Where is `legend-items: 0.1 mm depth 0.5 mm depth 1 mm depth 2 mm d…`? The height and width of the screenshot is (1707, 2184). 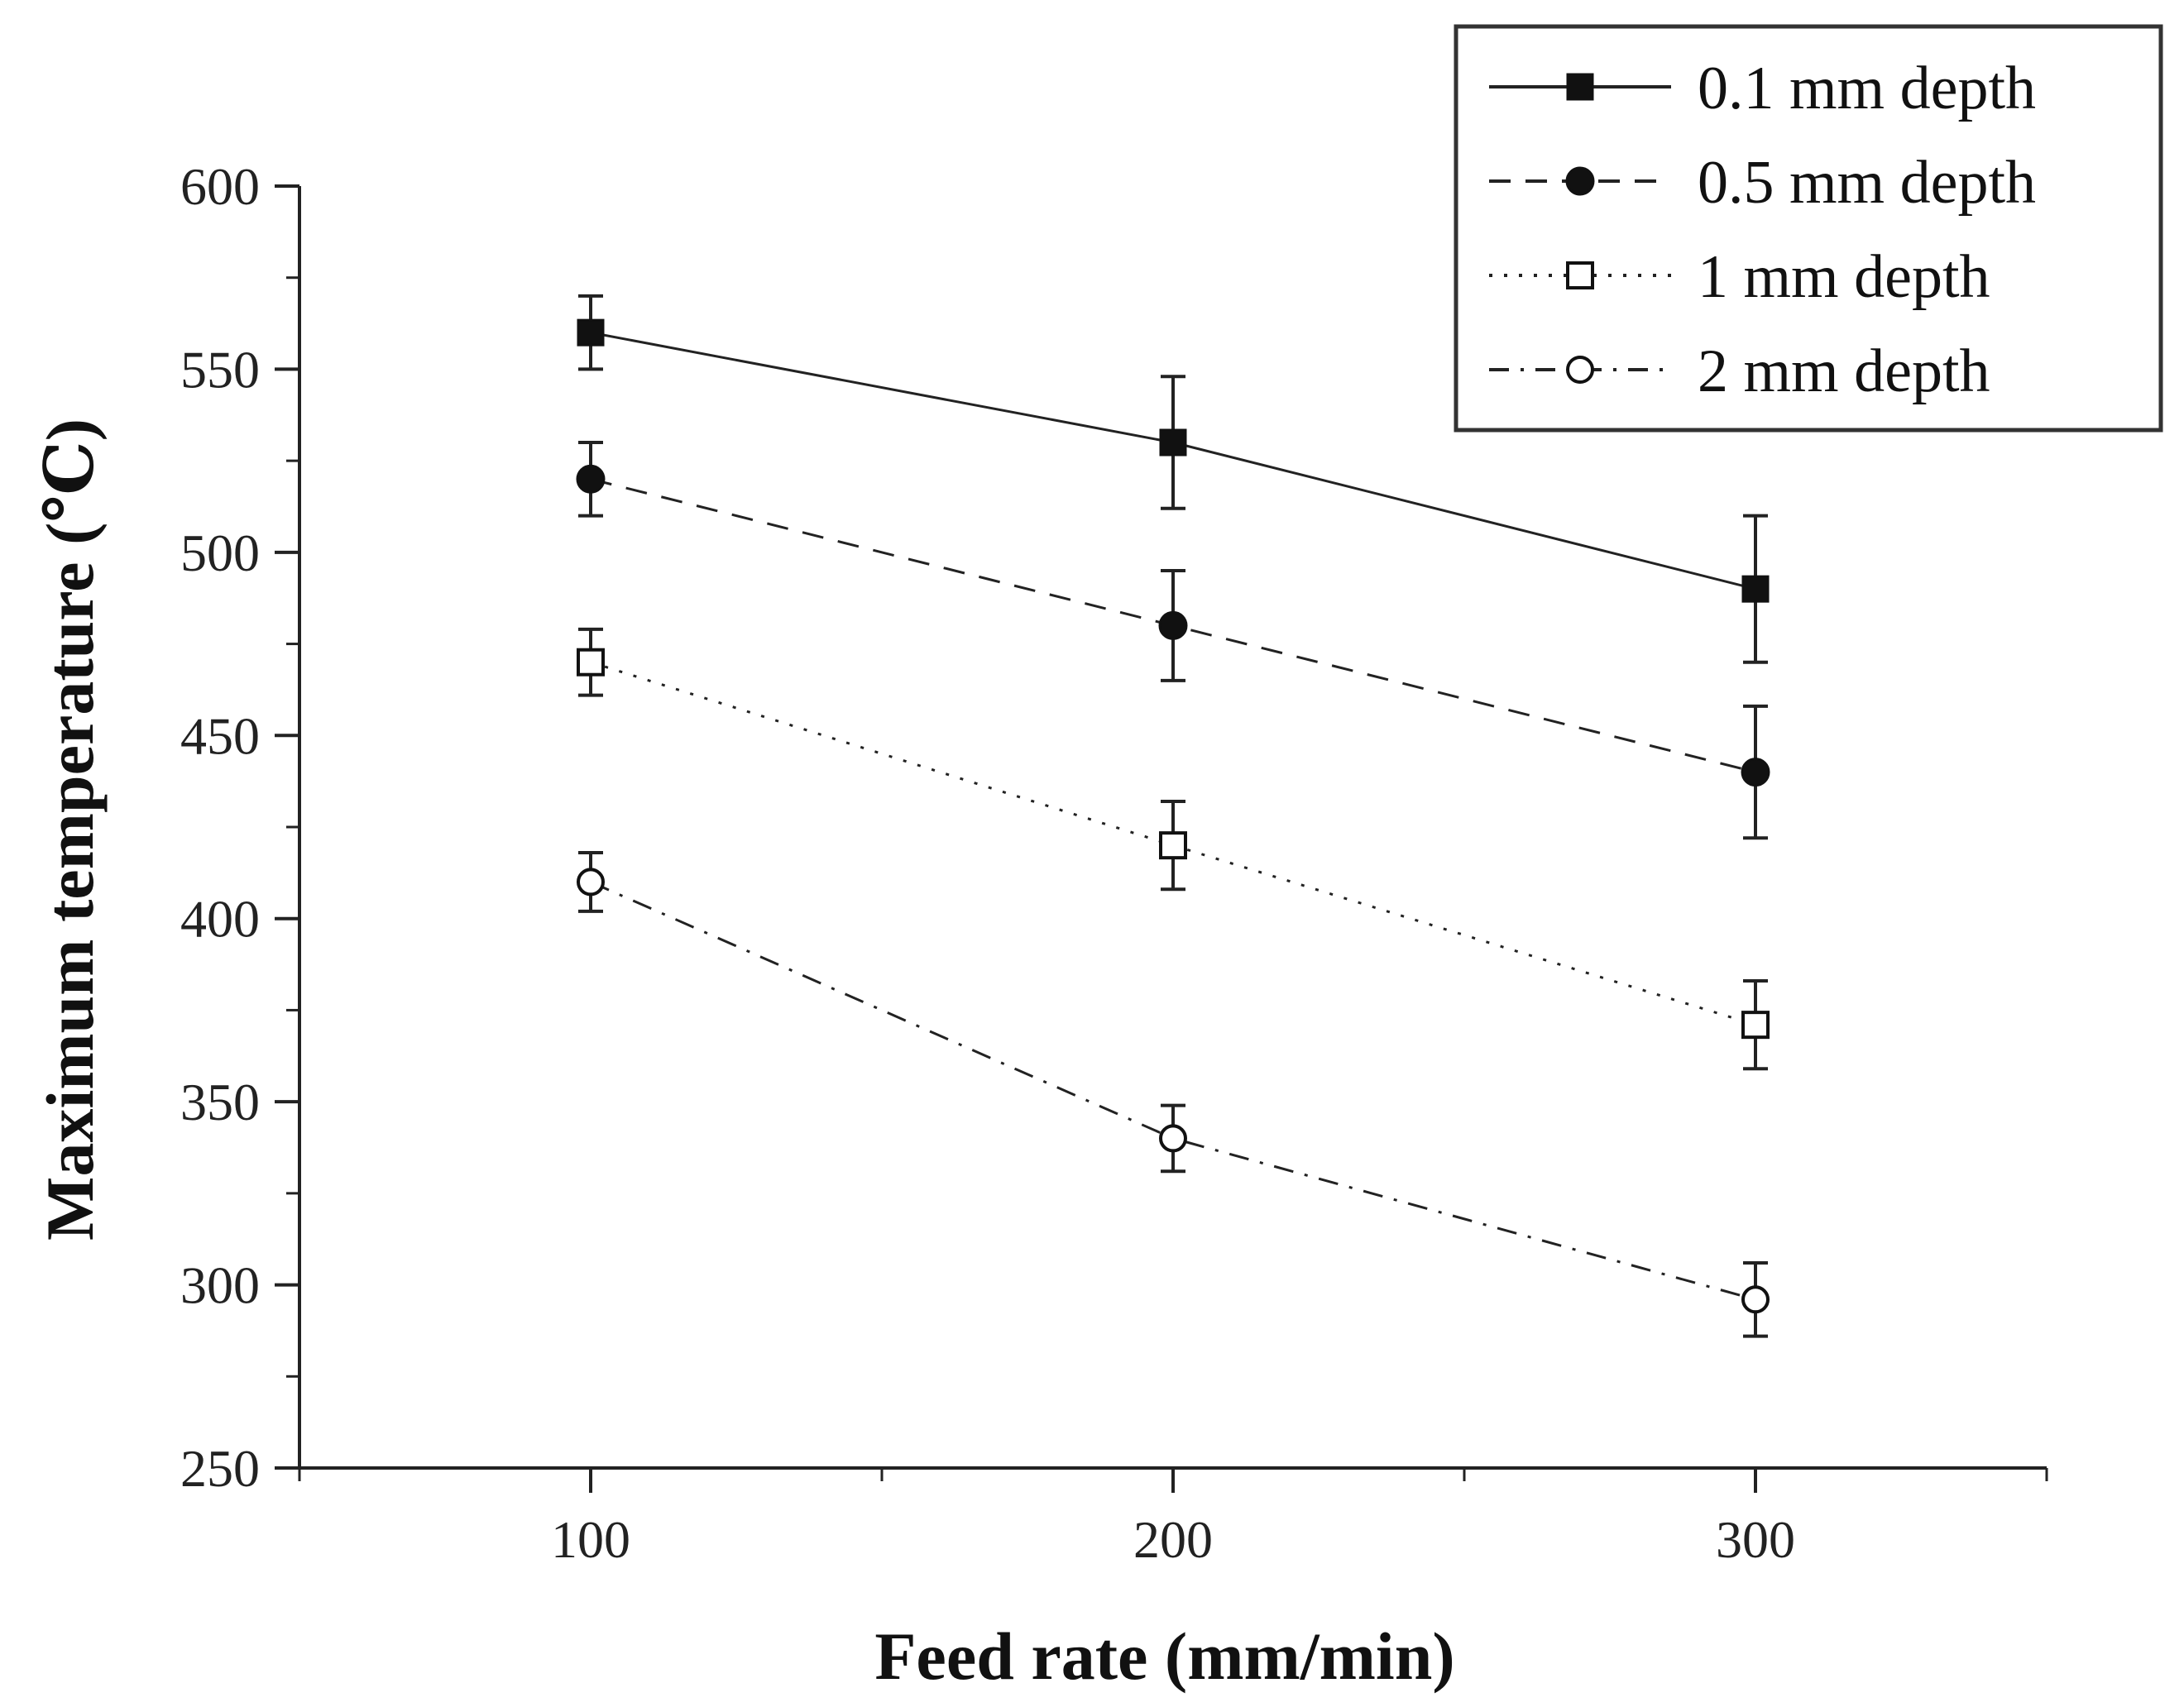 legend-items: 0.1 mm depth 0.5 mm depth 1 mm depth 2 mm d… is located at coordinates (1762, 230).